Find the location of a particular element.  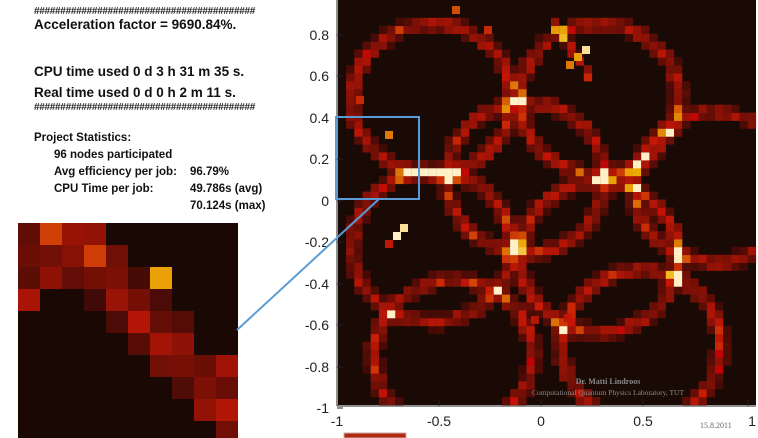

y-tick-label: -0.6 is located at coordinates (317, 325).